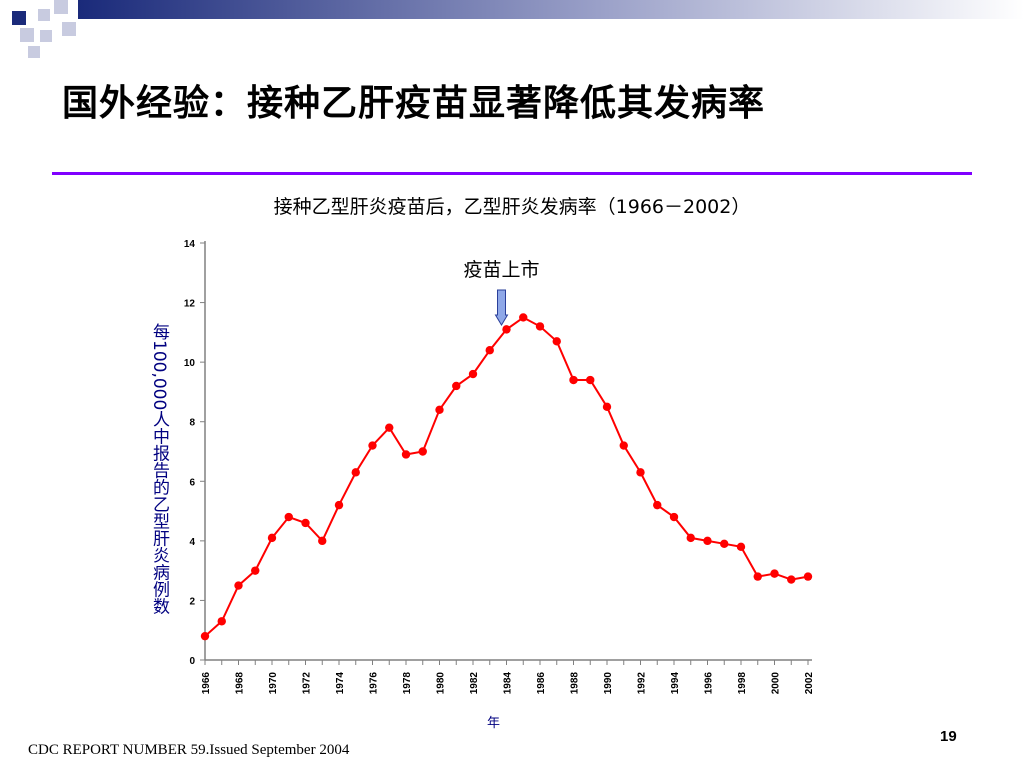 The width and height of the screenshot is (1024, 768). What do you see at coordinates (551, 9) in the screenshot?
I see `header-gradient-bar` at bounding box center [551, 9].